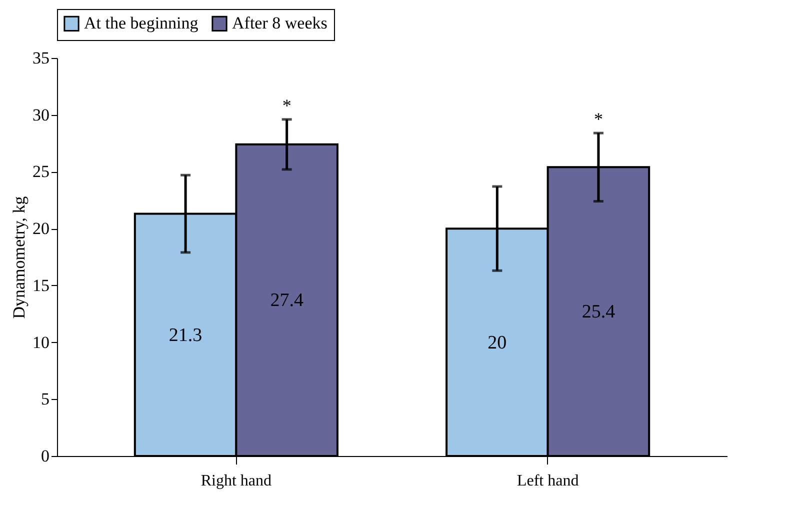 This screenshot has width=790, height=531. What do you see at coordinates (287, 301) in the screenshot?
I see `data-label: 27.4` at bounding box center [287, 301].